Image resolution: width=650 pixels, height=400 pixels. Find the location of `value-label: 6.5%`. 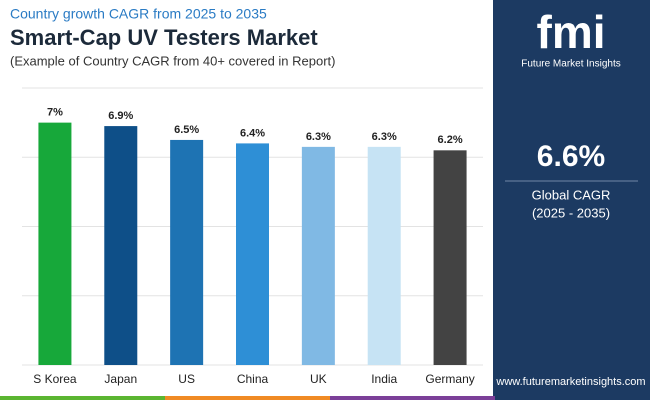

value-label: 6.5% is located at coordinates (186, 130).